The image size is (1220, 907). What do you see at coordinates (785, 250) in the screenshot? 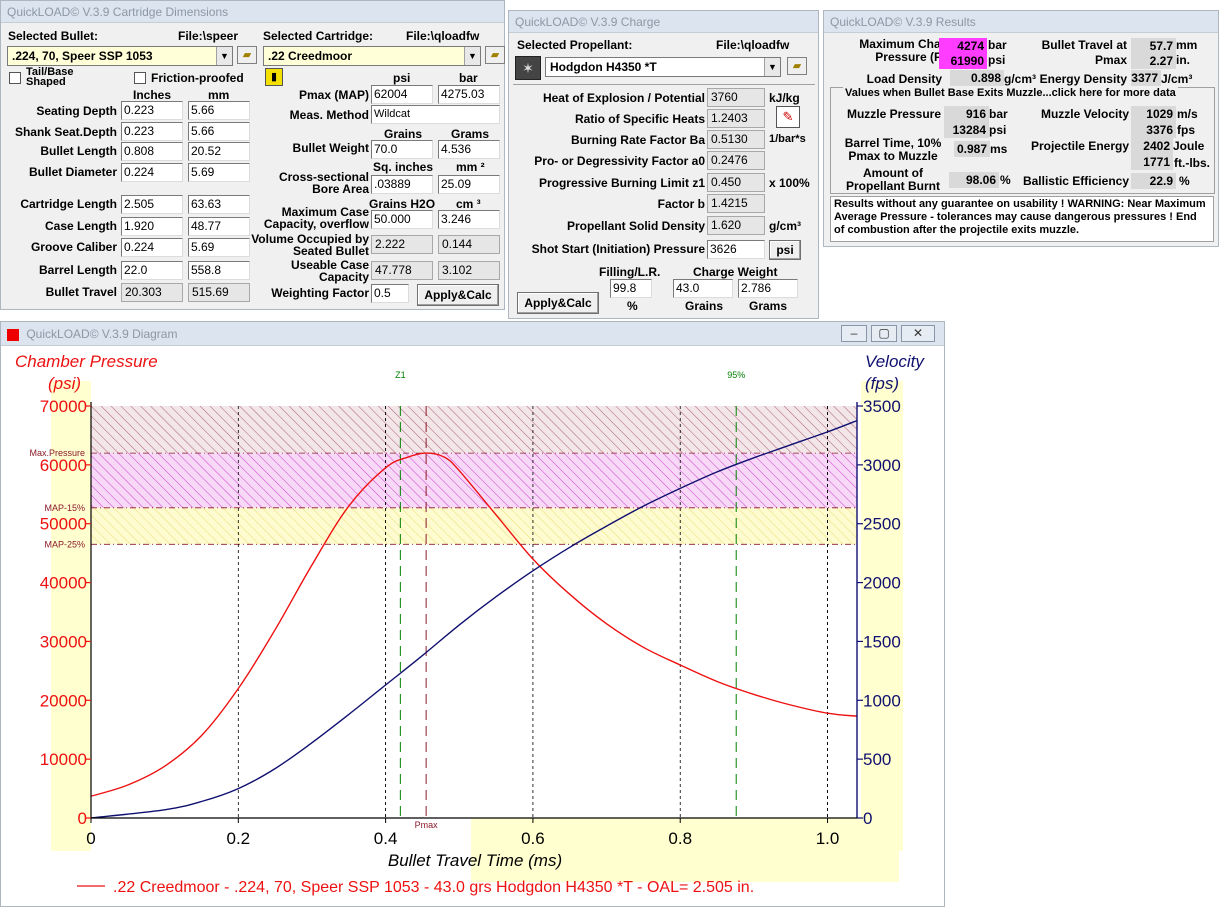
I see `psi-unit-button: psi` at bounding box center [785, 250].